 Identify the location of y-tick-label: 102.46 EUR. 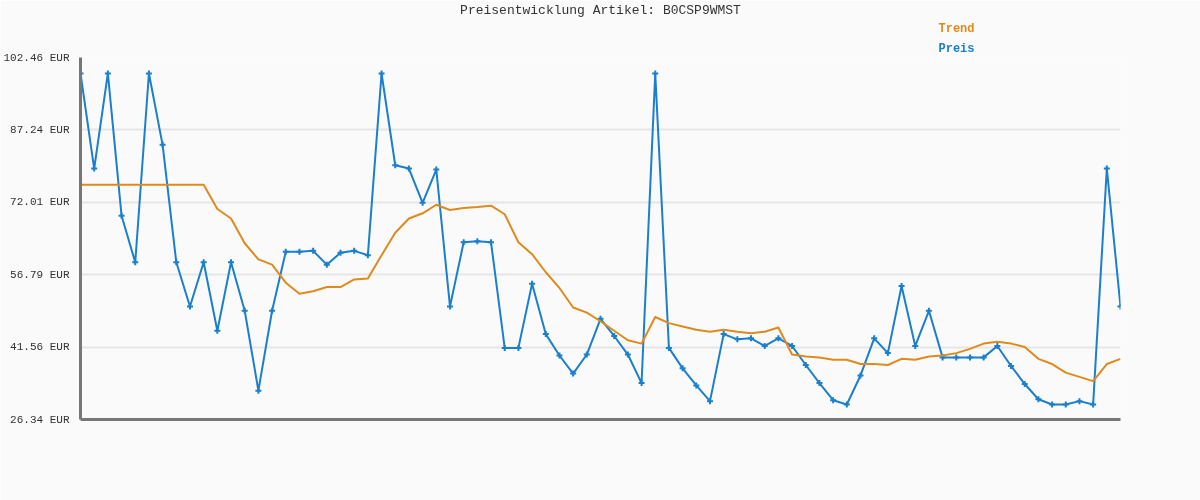
(36, 57).